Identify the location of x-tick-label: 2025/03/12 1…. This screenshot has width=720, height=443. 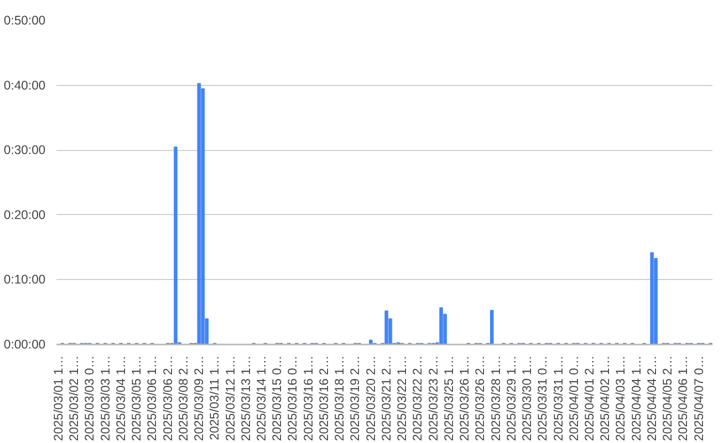
(230, 398).